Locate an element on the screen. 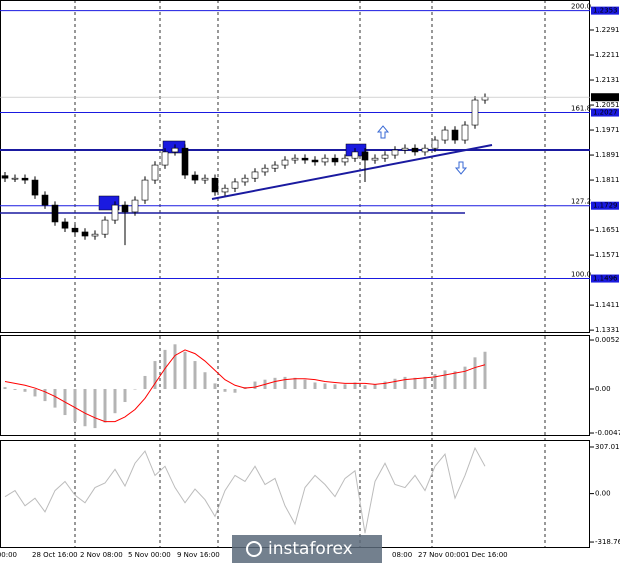 This screenshot has width=620, height=567. y-tick-label: 0.00526 is located at coordinates (607, 340).